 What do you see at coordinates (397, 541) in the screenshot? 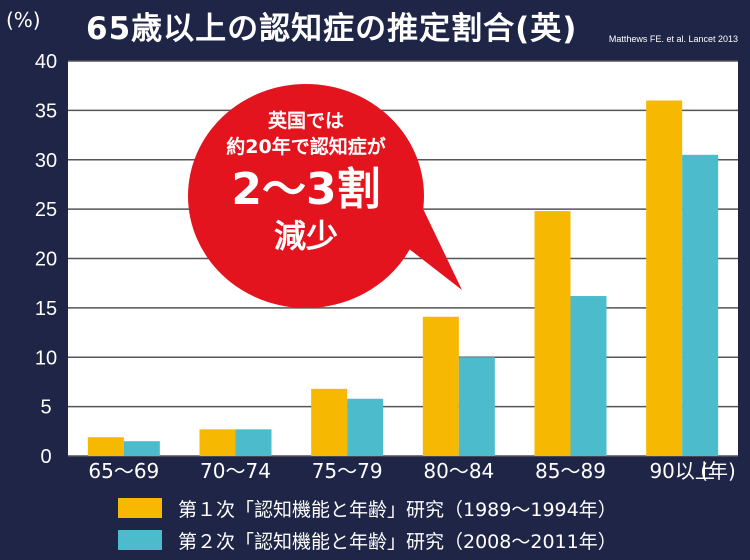
I see `legend-label-series-2: 第２次「認知機能と年齢」研究（2008〜2011年）` at bounding box center [397, 541].